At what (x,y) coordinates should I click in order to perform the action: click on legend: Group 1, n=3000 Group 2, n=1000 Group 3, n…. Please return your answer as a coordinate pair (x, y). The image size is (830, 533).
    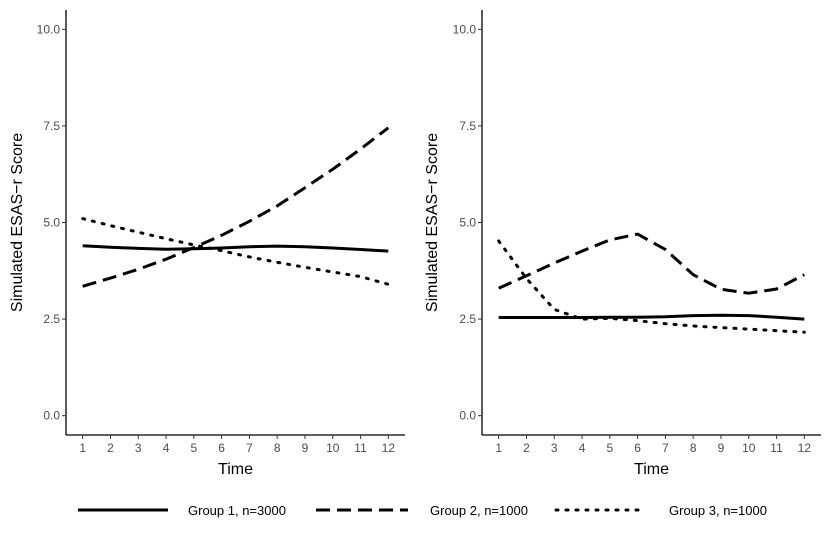
    Looking at the image, I should click on (422, 510).